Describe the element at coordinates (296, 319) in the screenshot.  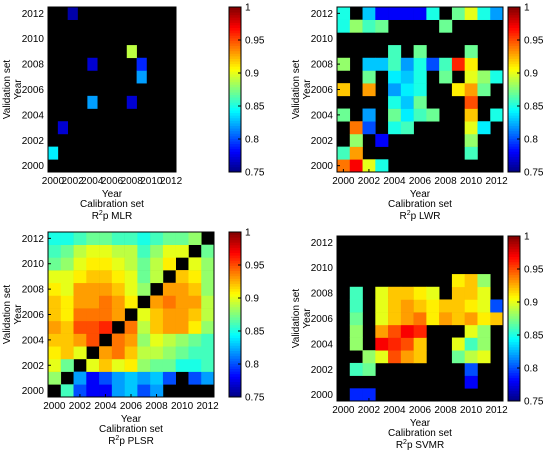
I see `y-axis-label: Validation set` at that location.